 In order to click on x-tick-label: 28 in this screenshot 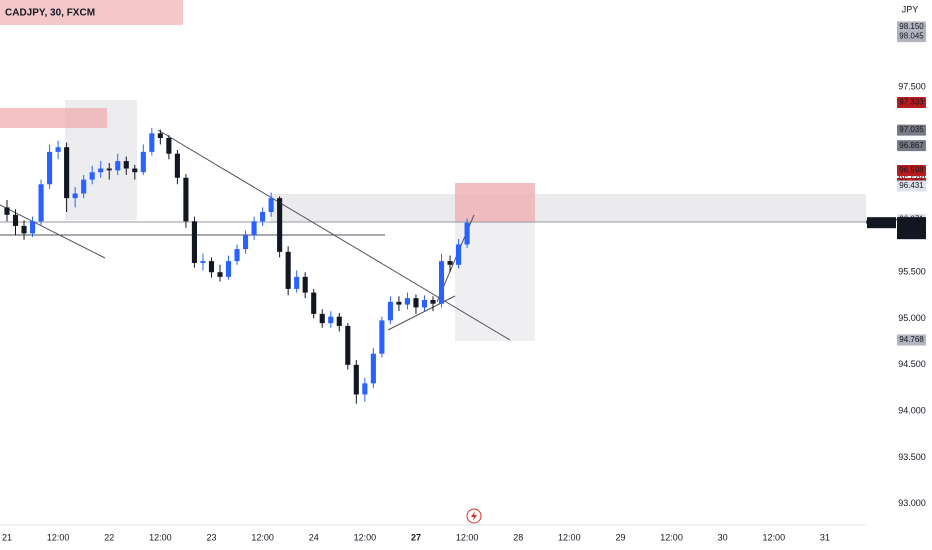, I will do `click(518, 537)`.